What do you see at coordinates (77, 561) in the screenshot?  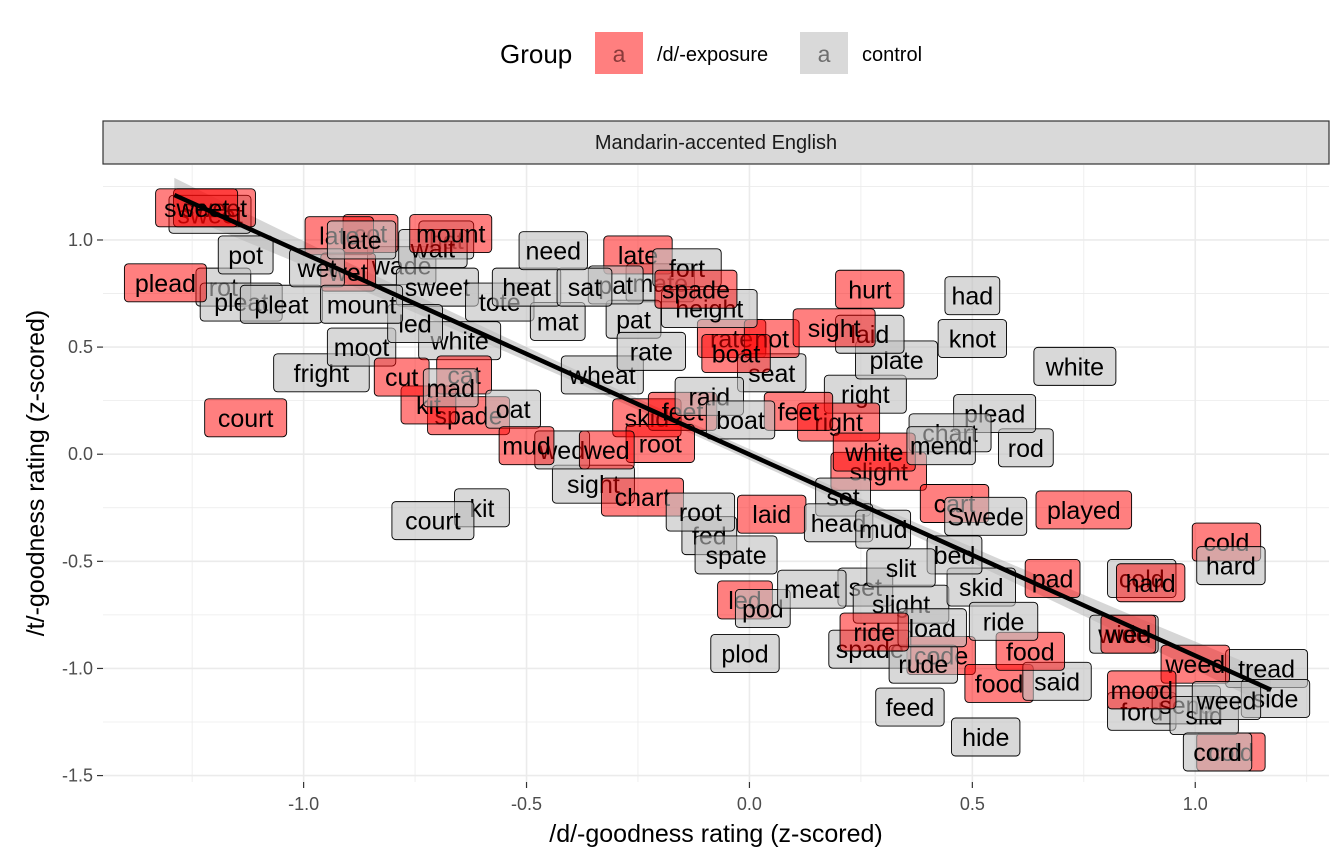 I see `y-tick-label: -0.5` at bounding box center [77, 561].